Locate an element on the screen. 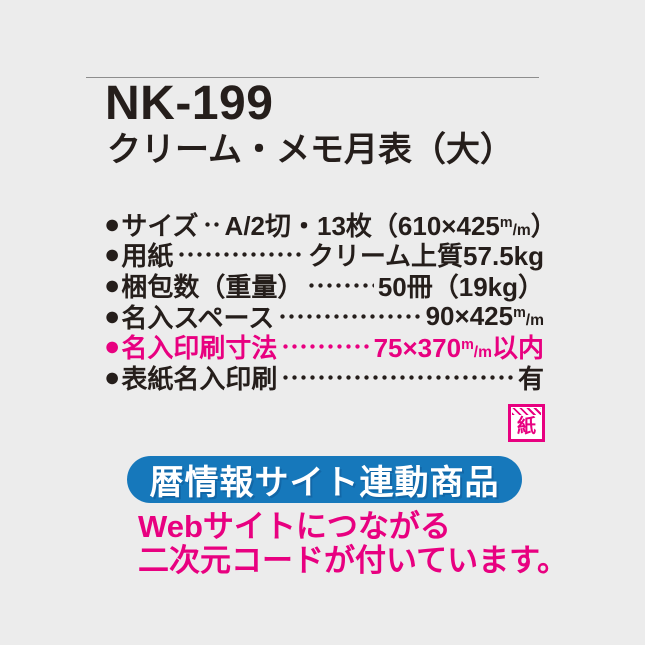 This screenshot has width=645, height=645. spec-row-name-space: ● 名入スペース 90×425m/m is located at coordinates (324, 316).